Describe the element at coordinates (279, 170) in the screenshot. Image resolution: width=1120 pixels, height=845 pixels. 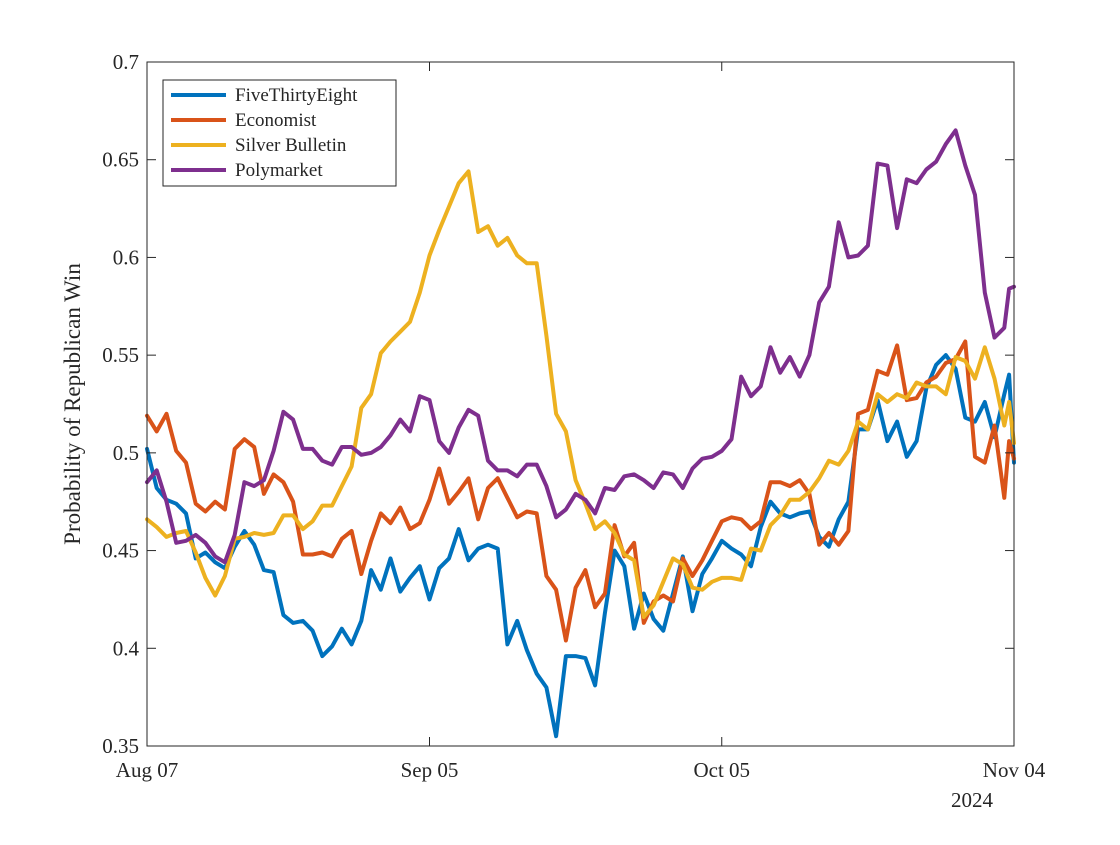
I see `legend-label: Polymarket` at that location.